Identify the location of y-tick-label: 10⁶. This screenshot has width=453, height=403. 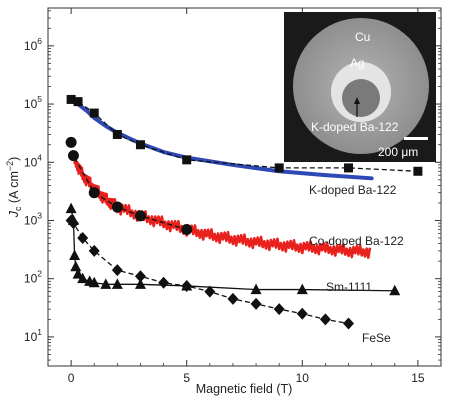
(33, 44).